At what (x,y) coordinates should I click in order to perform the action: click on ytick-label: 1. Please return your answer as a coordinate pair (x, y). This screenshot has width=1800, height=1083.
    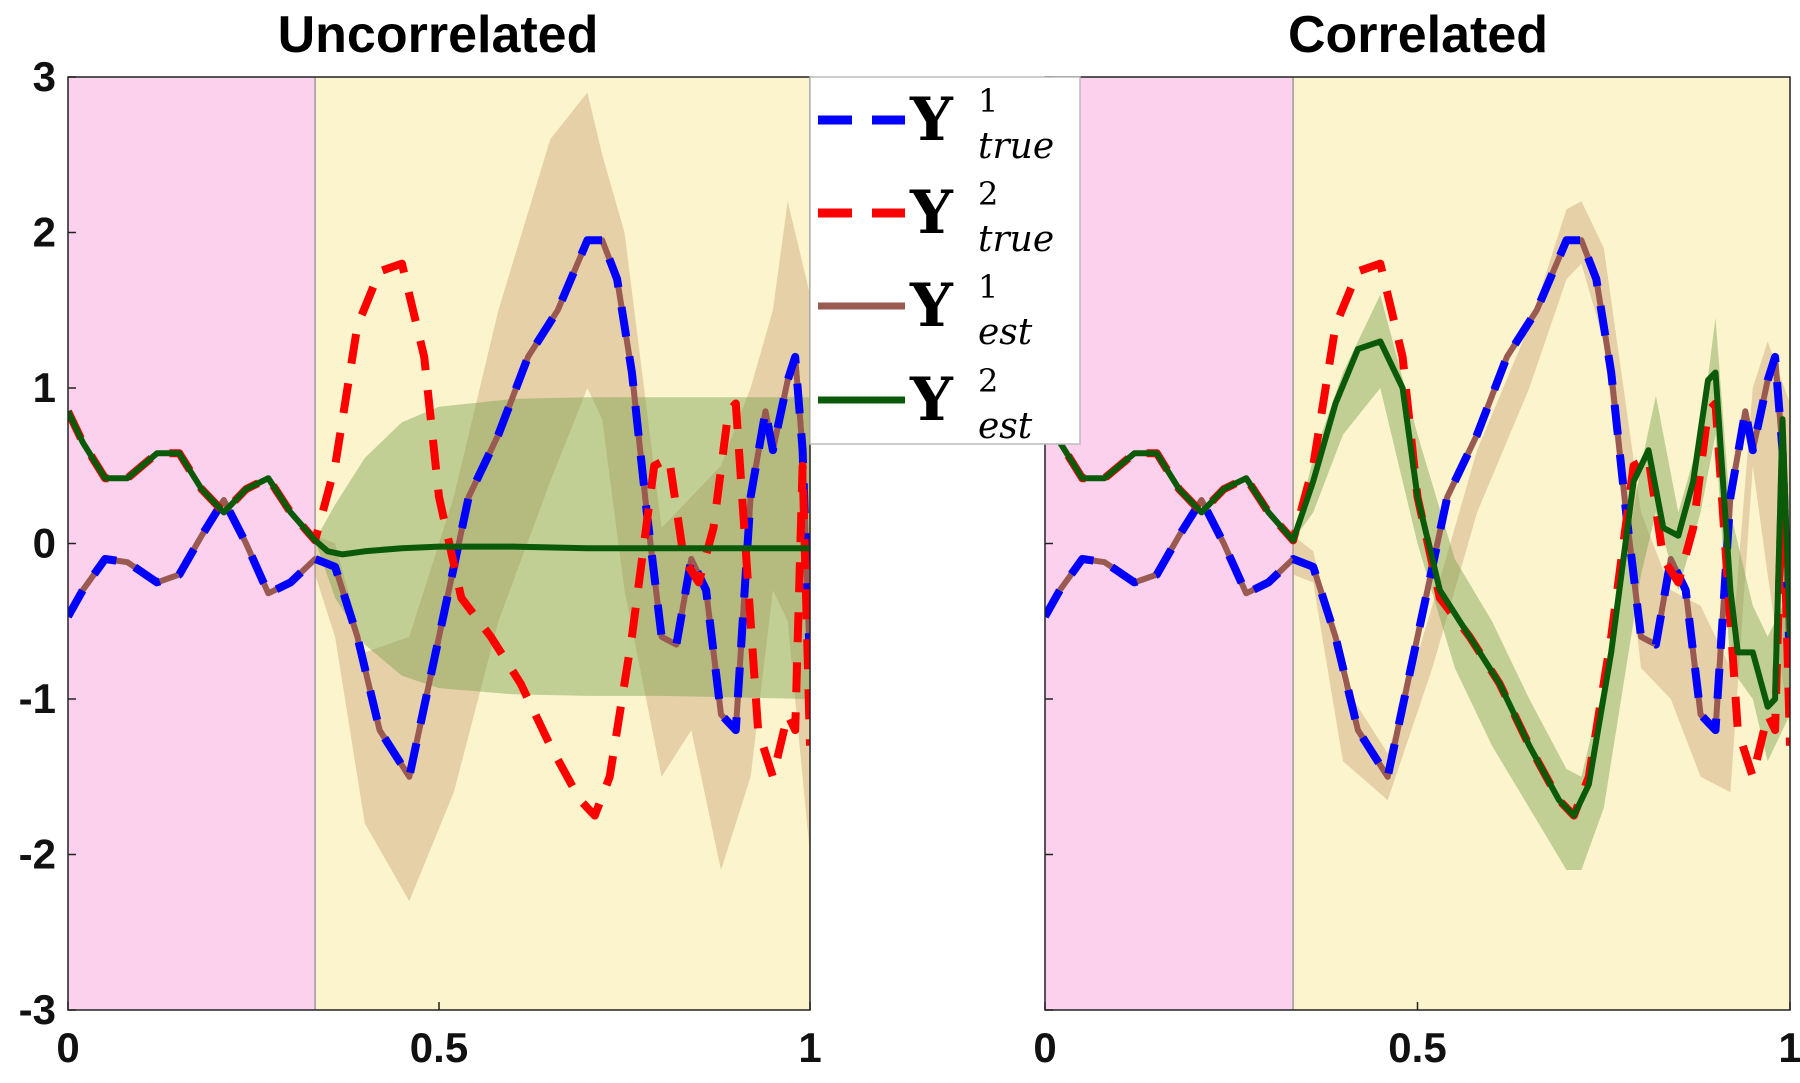
    Looking at the image, I should click on (44, 387).